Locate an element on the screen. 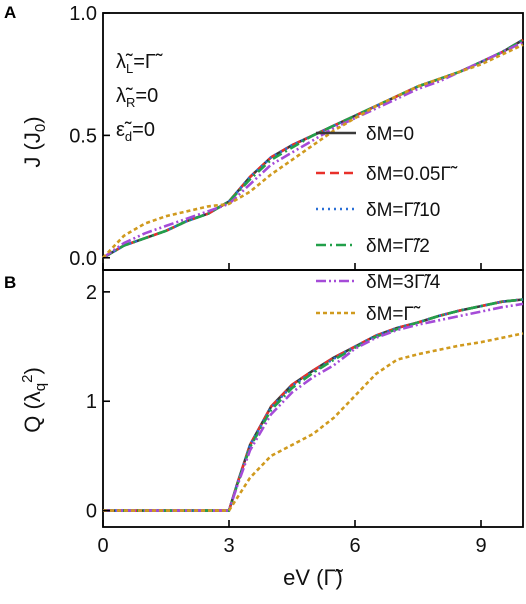 The image size is (526, 604). legend-label: δM=Γ̃ is located at coordinates (393, 314).